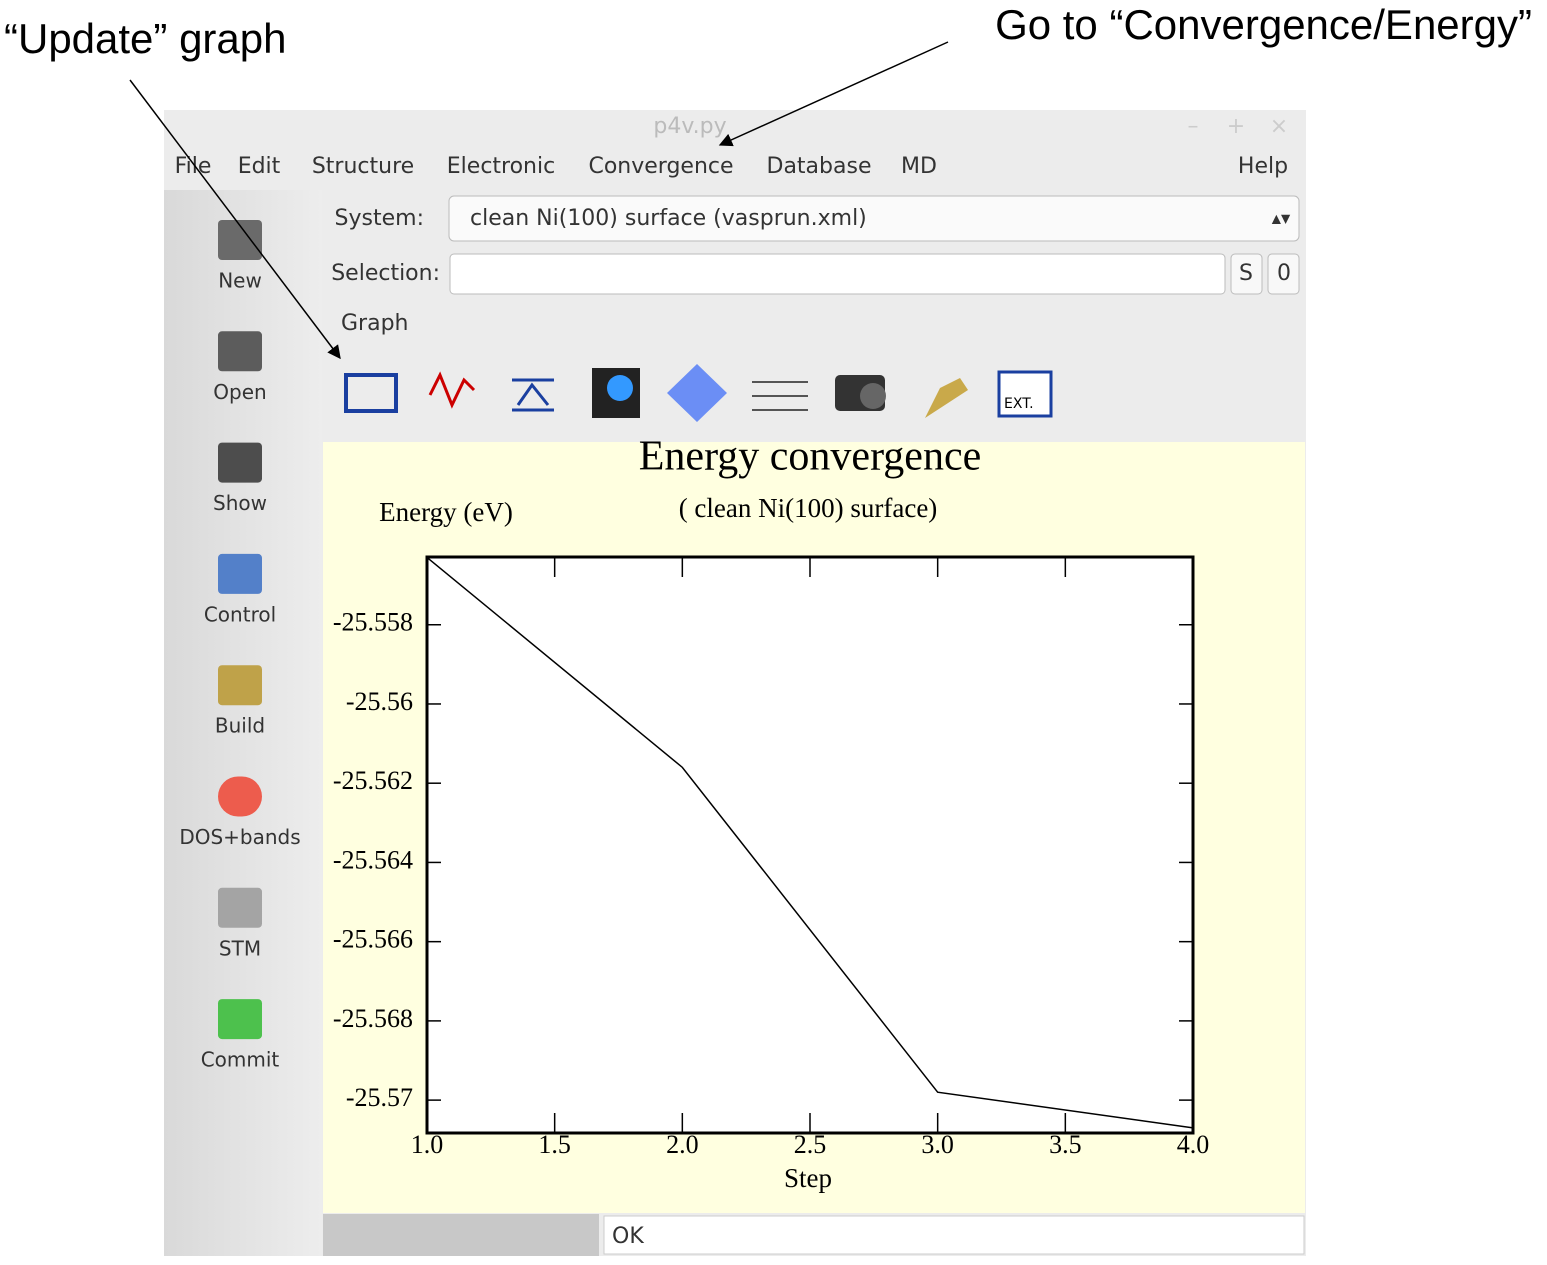  Describe the element at coordinates (660, 166) in the screenshot. I see `menu-item: Convergence` at that location.